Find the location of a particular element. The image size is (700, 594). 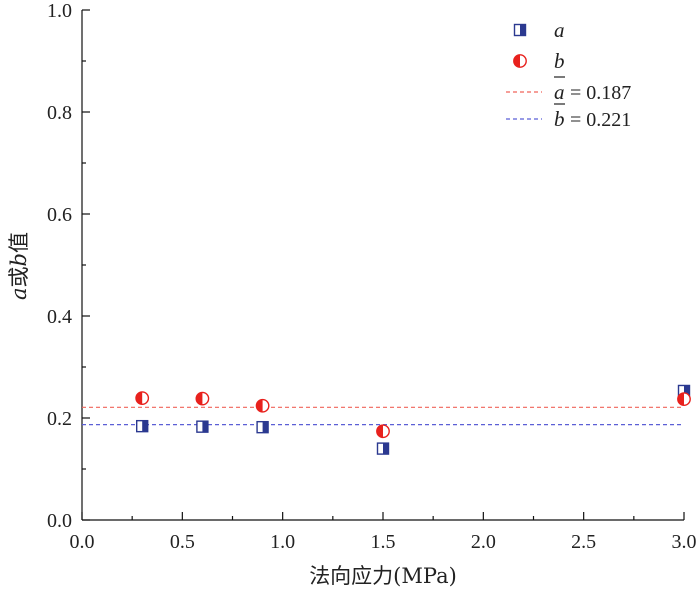

y-tick-label: 0.6 is located at coordinates (59, 215).